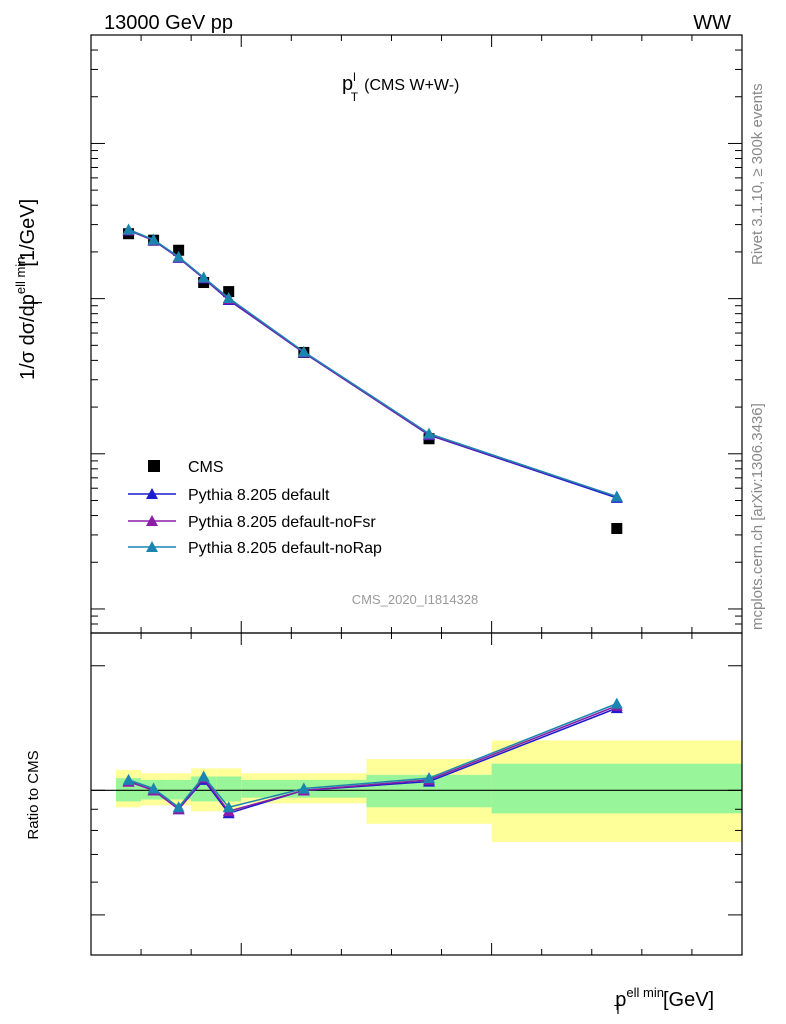 The height and width of the screenshot is (1024, 786). What do you see at coordinates (206, 467) in the screenshot?
I see `legend-label-cms: CMS` at bounding box center [206, 467].